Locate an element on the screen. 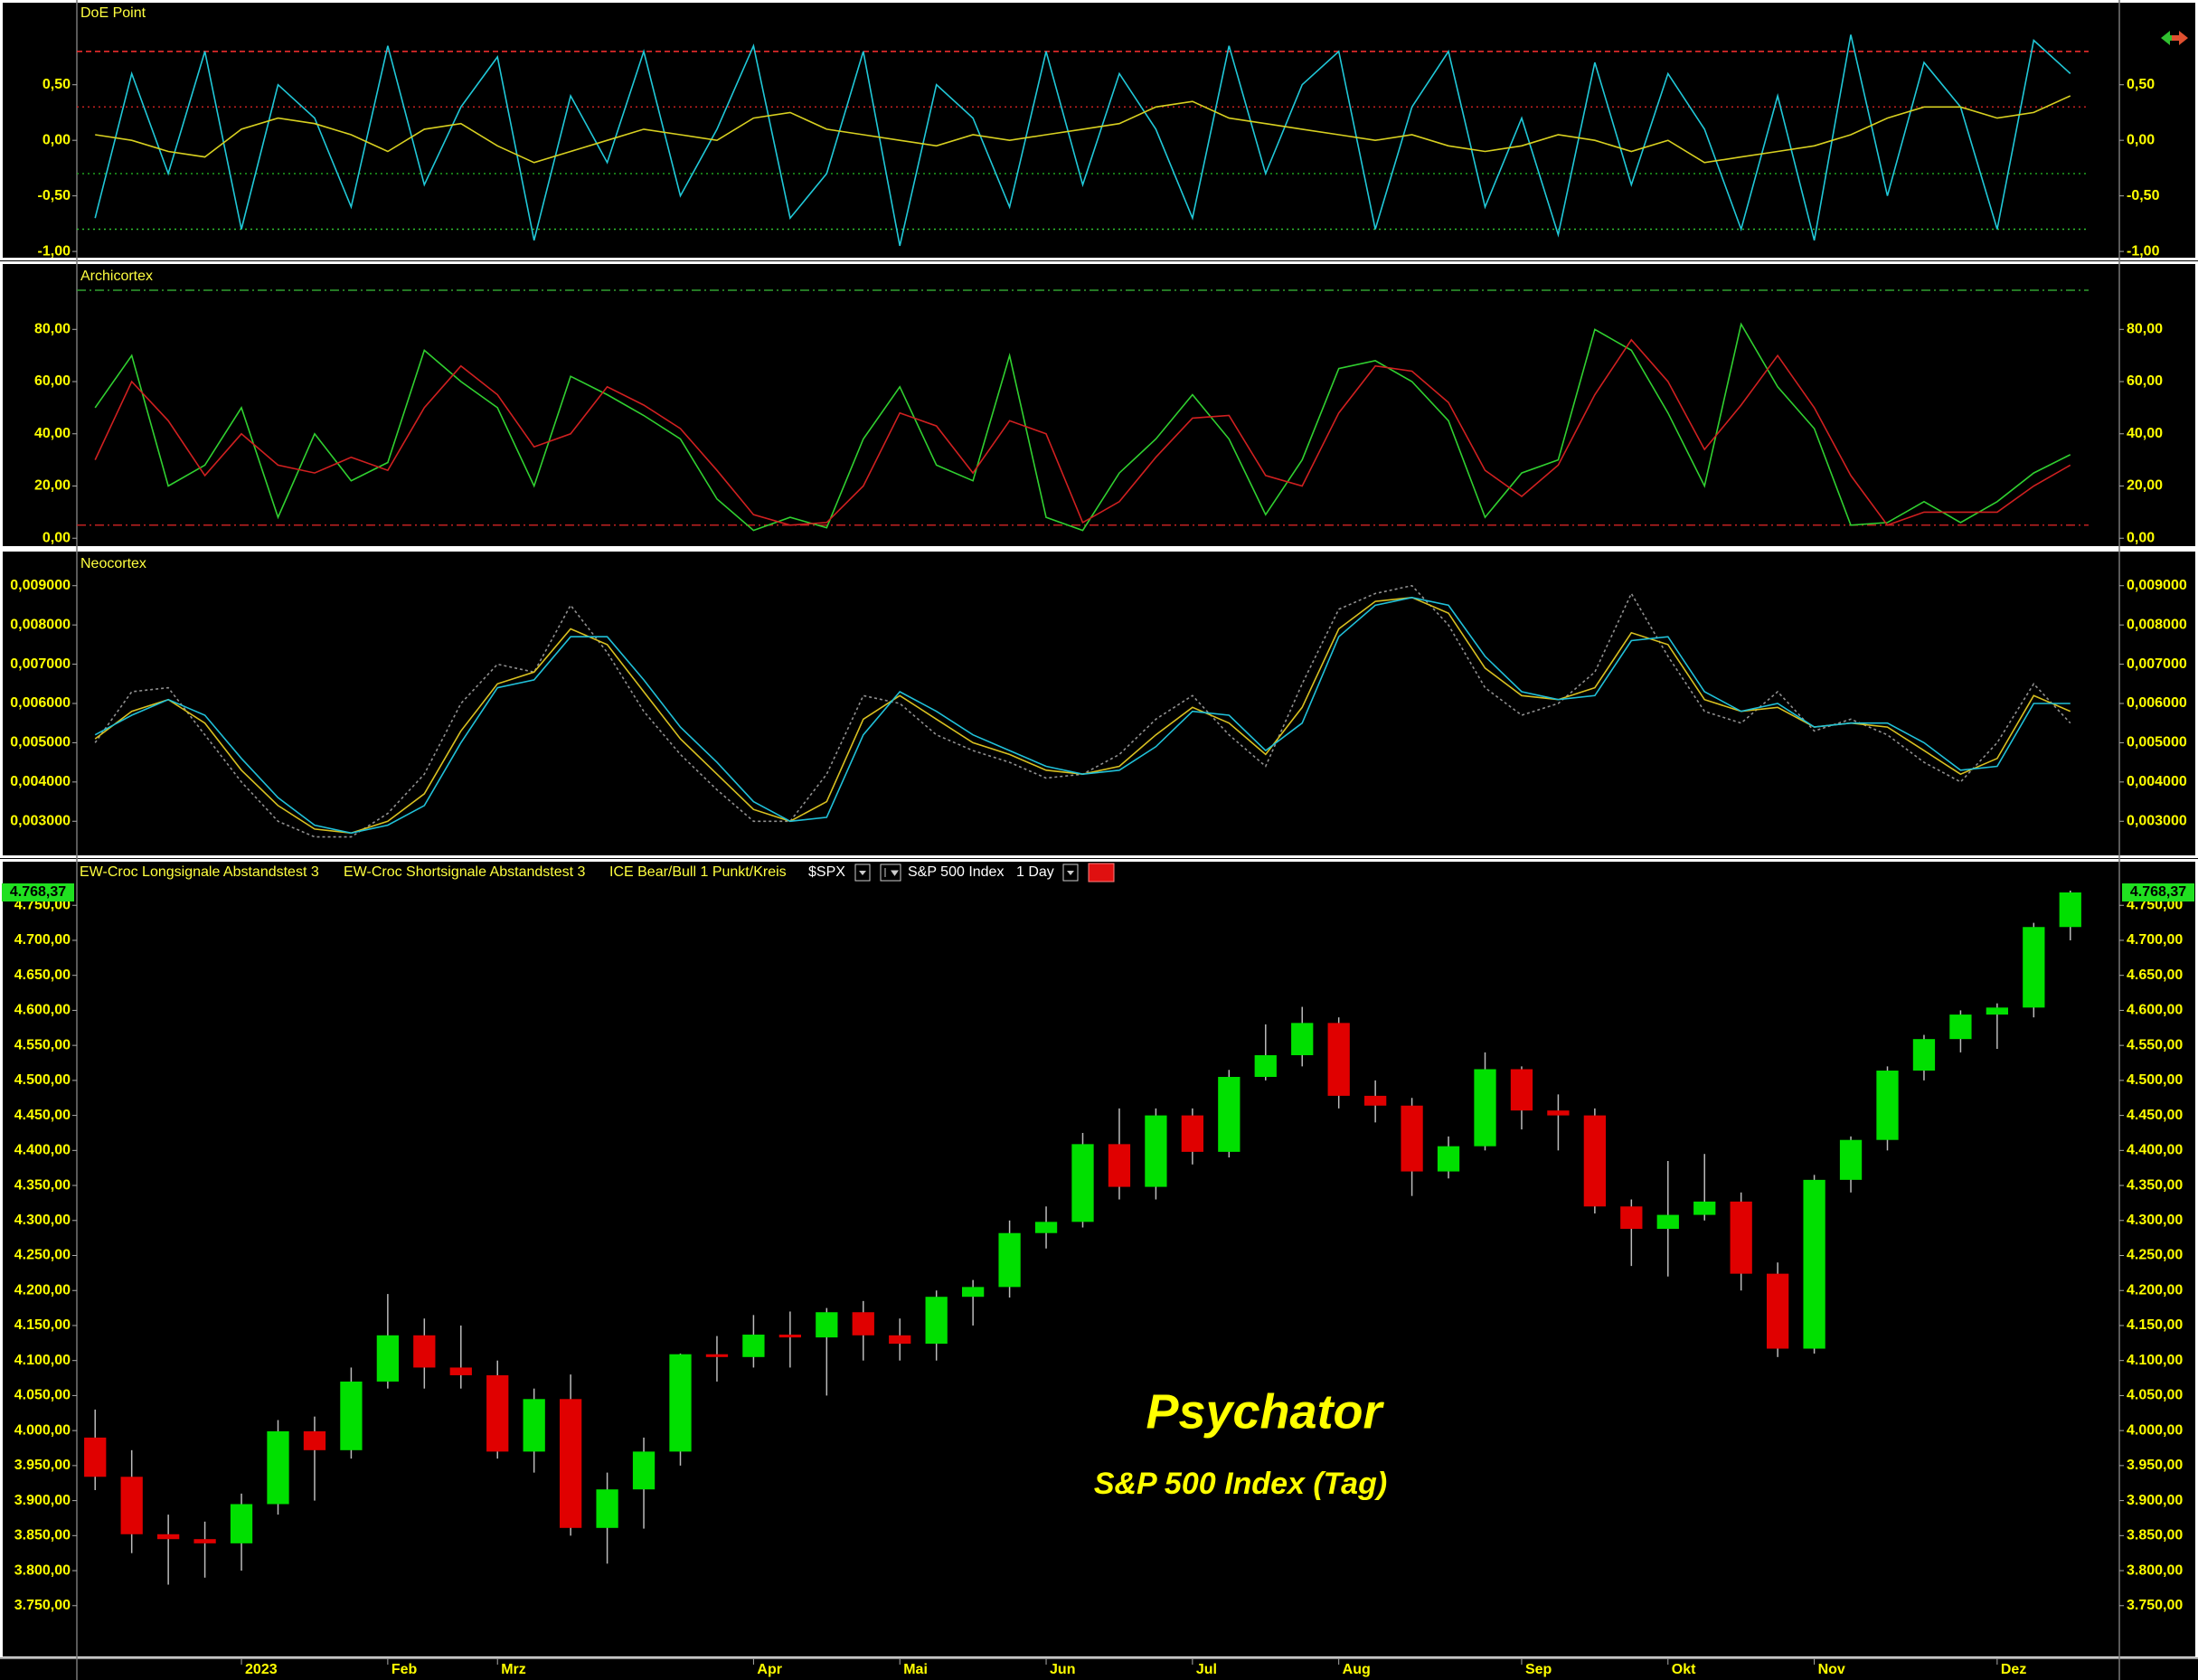  y-tick-label: 60,00 is located at coordinates (52, 381).